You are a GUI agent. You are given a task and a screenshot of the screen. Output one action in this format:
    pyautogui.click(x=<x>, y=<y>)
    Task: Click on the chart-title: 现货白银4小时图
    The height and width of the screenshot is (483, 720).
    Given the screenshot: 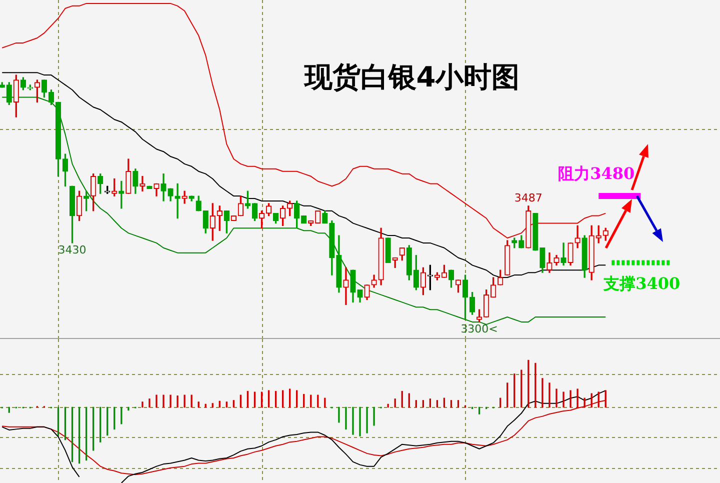 What is the action you would take?
    pyautogui.click(x=411, y=77)
    